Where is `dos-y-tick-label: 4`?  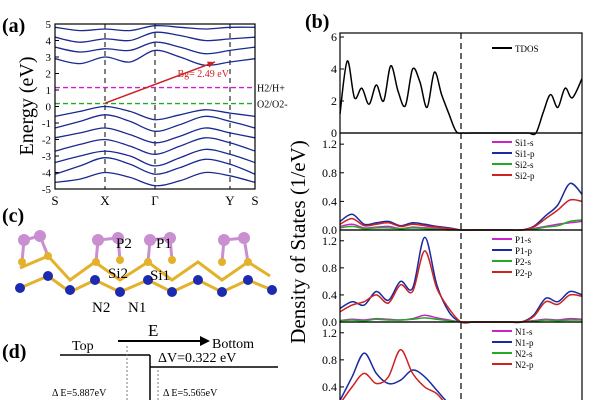
dos-y-tick-label: 4 is located at coordinates (334, 69).